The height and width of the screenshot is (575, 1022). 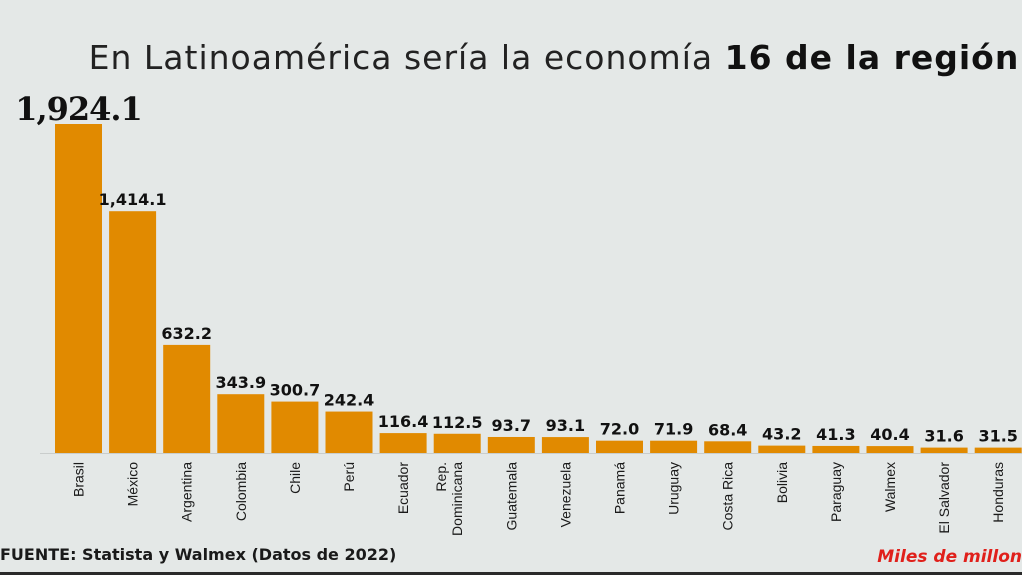 I want to click on bottom-rule, so click(x=511, y=573).